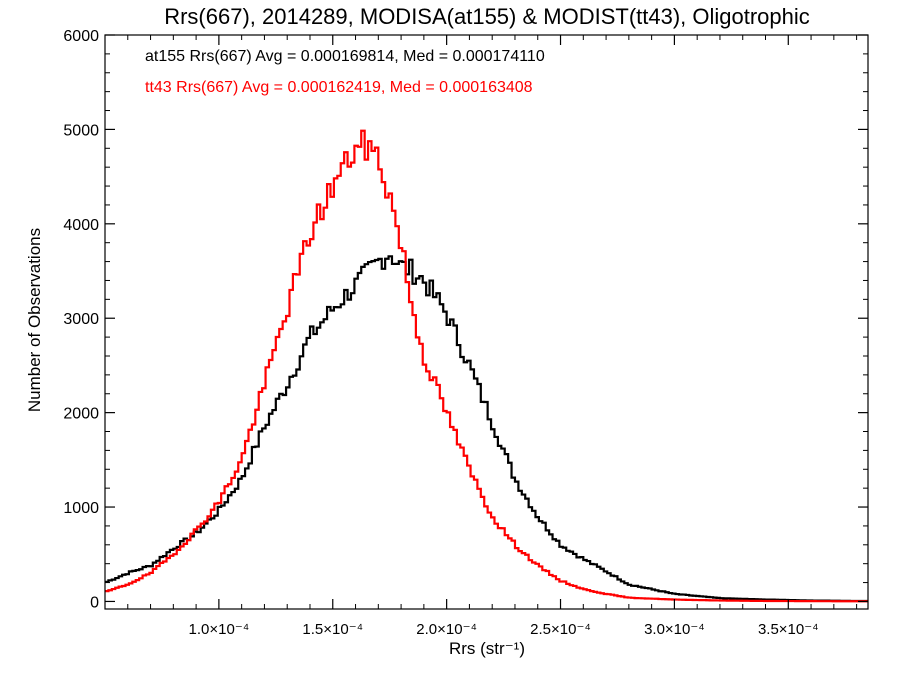 The image size is (900, 675). Describe the element at coordinates (81, 508) in the screenshot. I see `y-tick-label: 1000` at that location.